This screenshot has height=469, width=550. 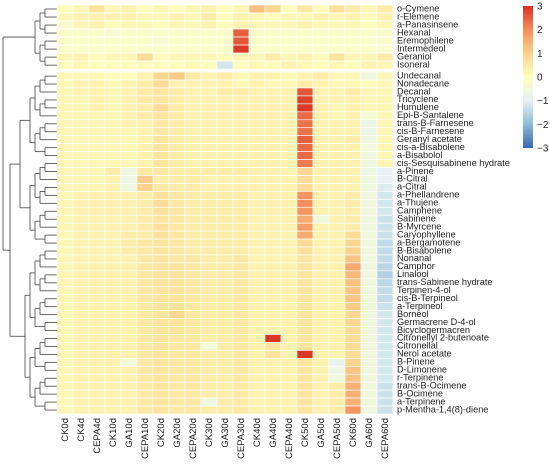 I want to click on column-label: CEPA4d, so click(x=97, y=436).